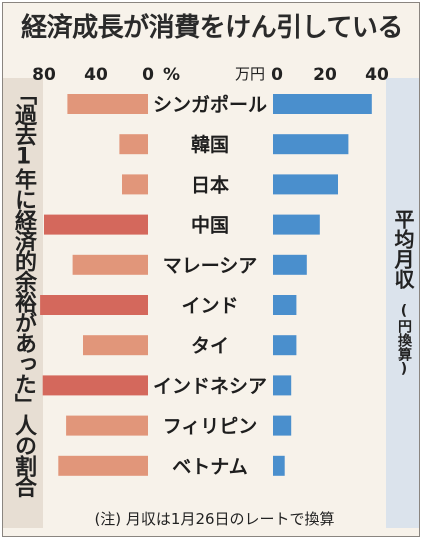  I want to click on right-tick-label: 40, so click(377, 75).